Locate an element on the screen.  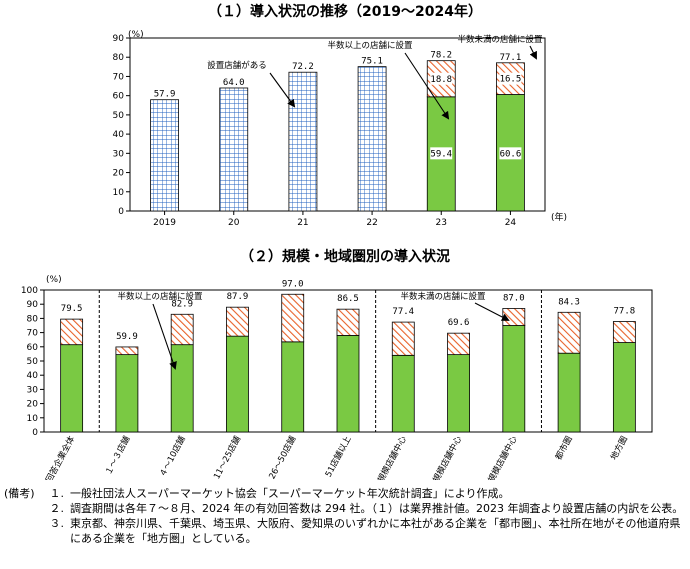
chart2-annotations: 半数以上の店舗に設置 半数未満の店舗に設置 is located at coordinates (313, 330).